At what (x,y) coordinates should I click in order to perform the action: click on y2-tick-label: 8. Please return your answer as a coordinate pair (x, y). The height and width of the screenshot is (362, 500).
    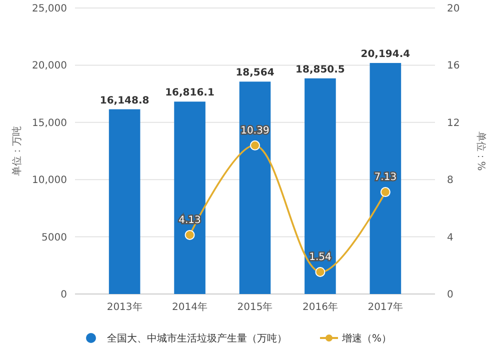
    Looking at the image, I should click on (450, 180).